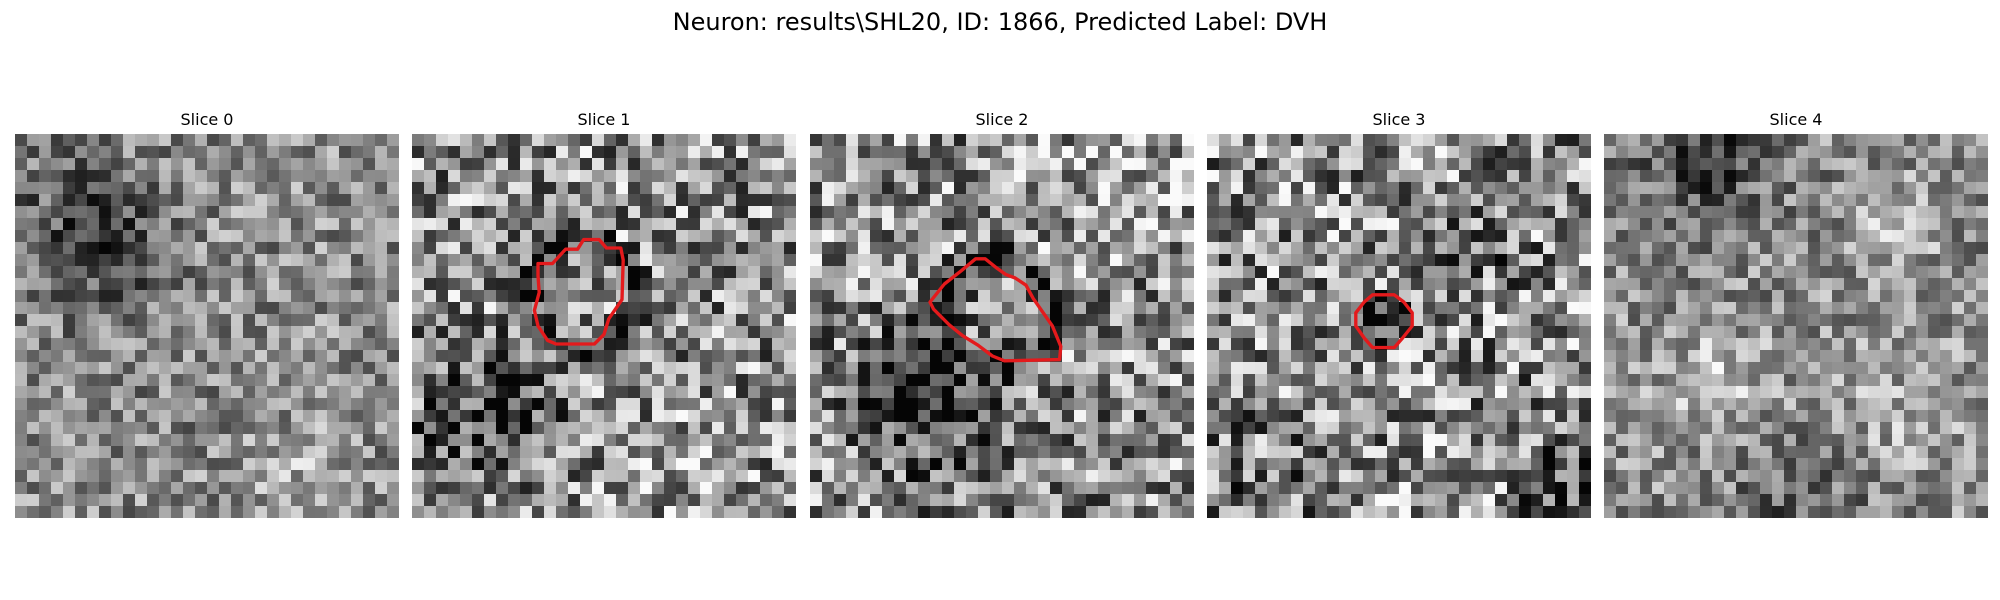 This screenshot has height=600, width=2000. I want to click on slice-panel-4: Slice 4, so click(1796, 313).